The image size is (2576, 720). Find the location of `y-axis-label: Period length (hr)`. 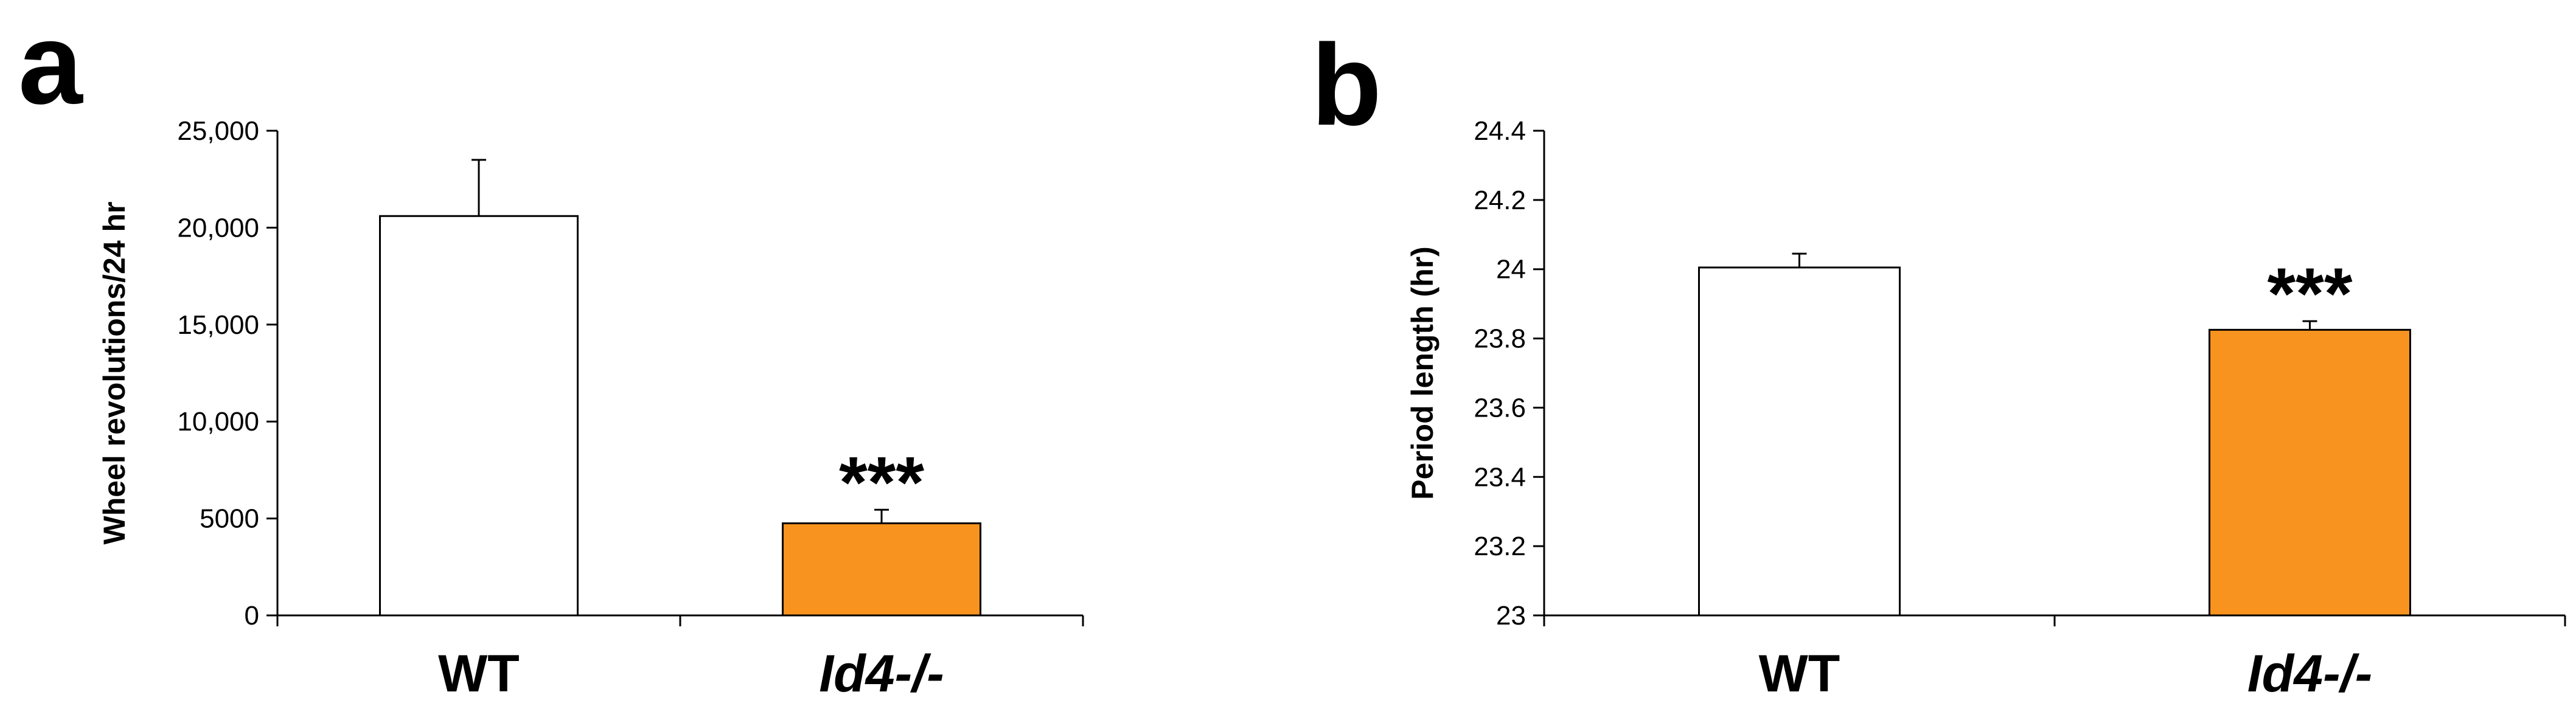

y-axis-label: Period length (hr) is located at coordinates (1422, 373).